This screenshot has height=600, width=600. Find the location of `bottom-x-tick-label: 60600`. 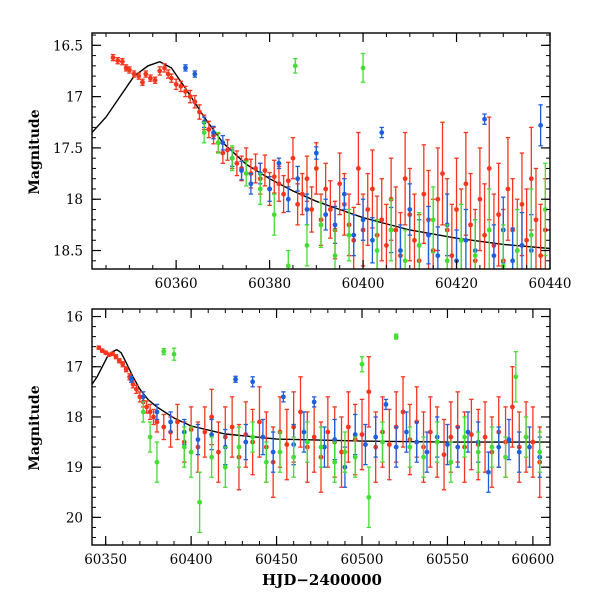

bottom-x-tick-label: 60600 is located at coordinates (532, 560).